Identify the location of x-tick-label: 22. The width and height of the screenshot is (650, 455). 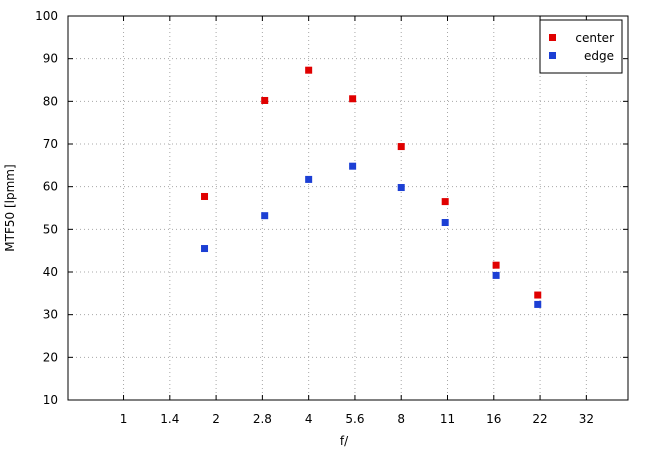
(539, 419).